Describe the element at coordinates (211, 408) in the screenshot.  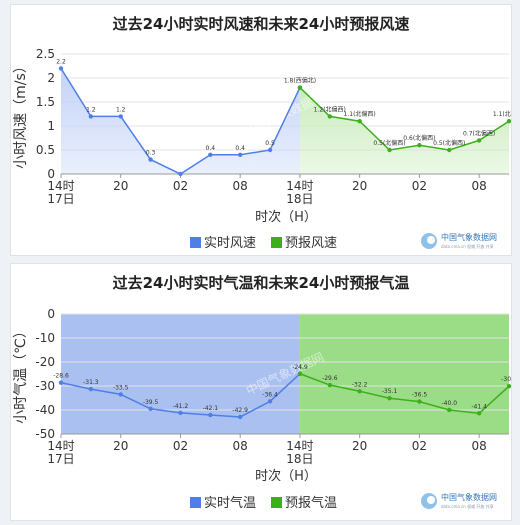
I see `data-label: -42.1` at that location.